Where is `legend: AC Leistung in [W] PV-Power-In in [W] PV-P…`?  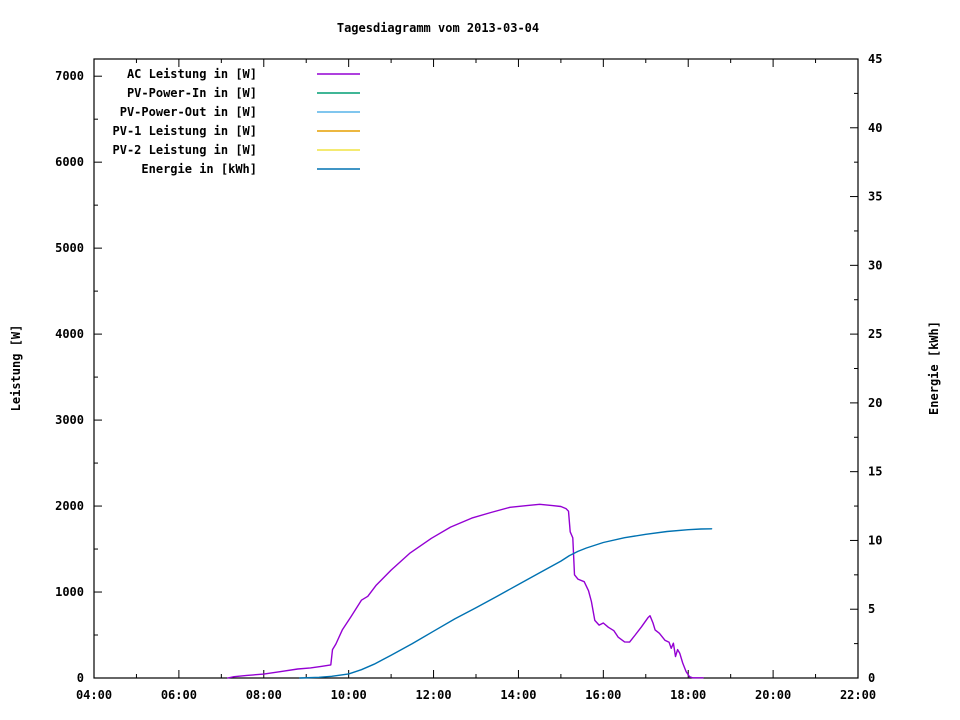 legend: AC Leistung in [W] PV-Power-In in [W] PV-P… is located at coordinates (236, 121).